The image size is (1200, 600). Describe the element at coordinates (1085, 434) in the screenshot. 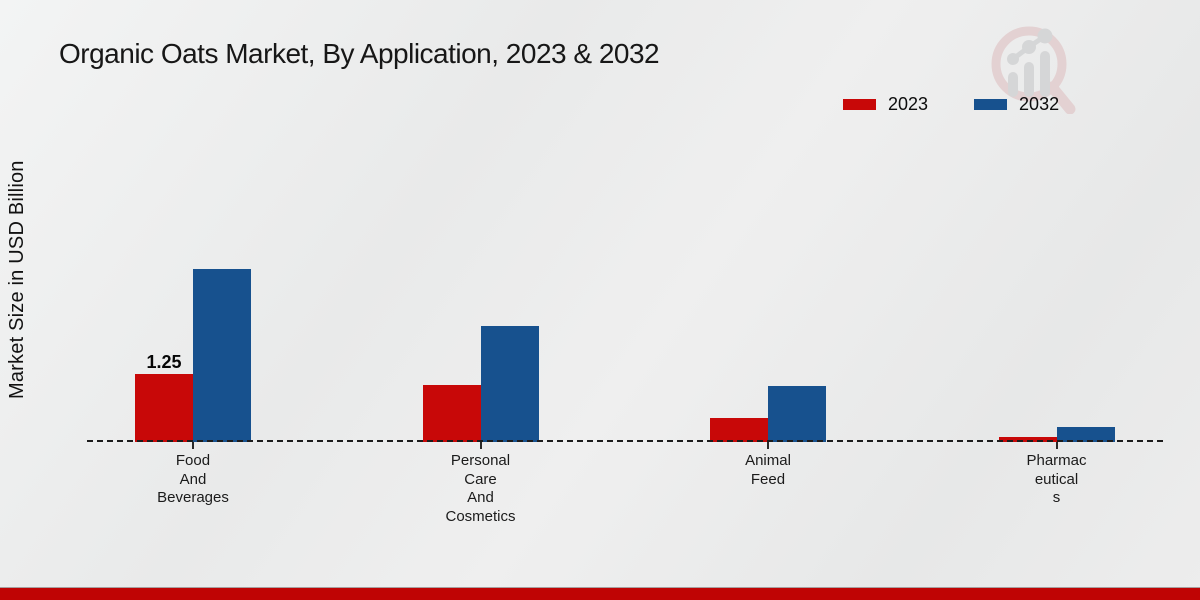

I see `bar-2032-pharmaceuticals` at that location.